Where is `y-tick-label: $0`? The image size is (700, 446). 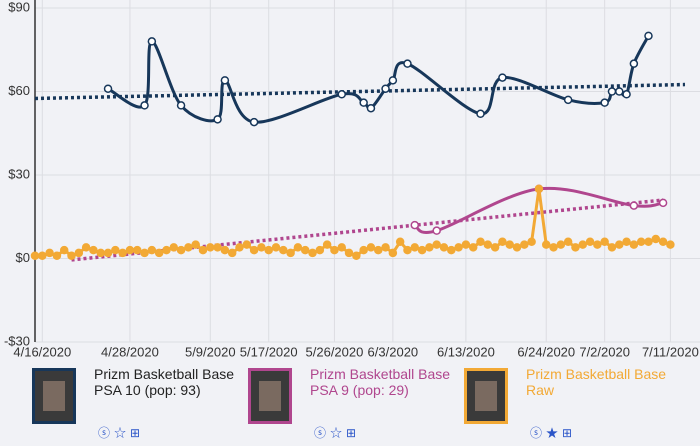 y-tick-label: $0 is located at coordinates (23, 257).